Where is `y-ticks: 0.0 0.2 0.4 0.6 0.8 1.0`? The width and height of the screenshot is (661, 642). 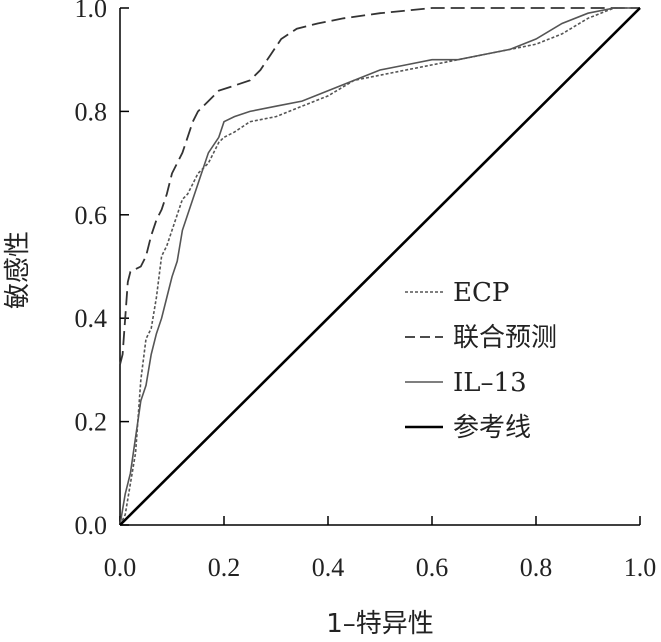
y-ticks: 0.0 0.2 0.4 0.6 0.8 1.0 is located at coordinates (102, 270).